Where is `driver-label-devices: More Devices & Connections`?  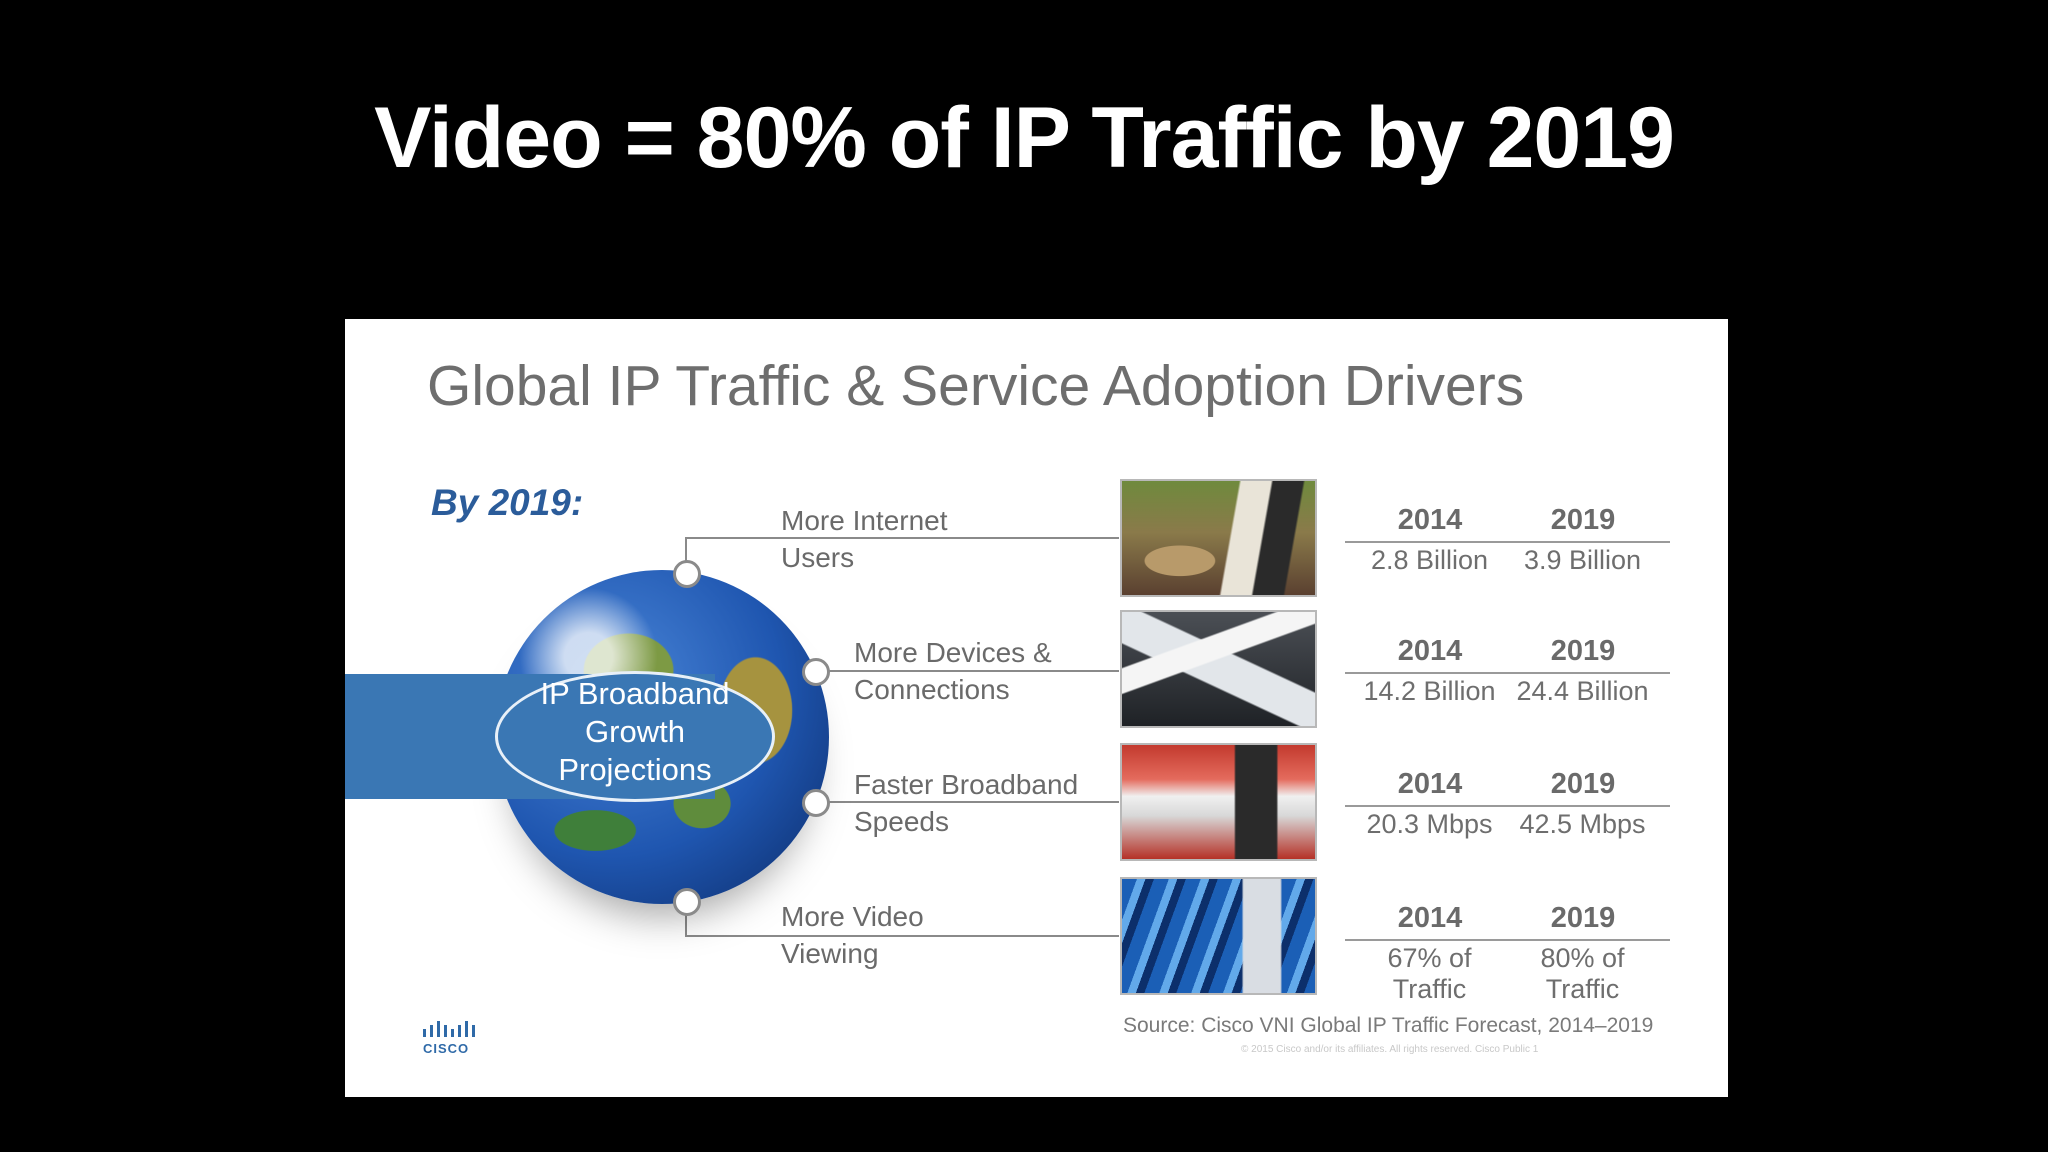 driver-label-devices: More Devices & Connections is located at coordinates (953, 671).